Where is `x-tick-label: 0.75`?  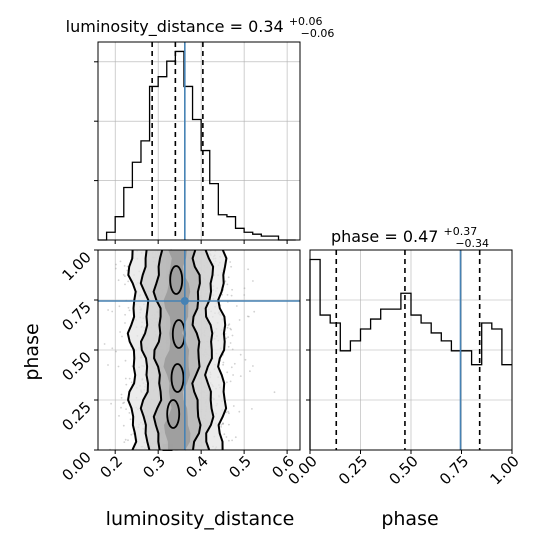
x-tick-label: 0.75 is located at coordinates (454, 470).